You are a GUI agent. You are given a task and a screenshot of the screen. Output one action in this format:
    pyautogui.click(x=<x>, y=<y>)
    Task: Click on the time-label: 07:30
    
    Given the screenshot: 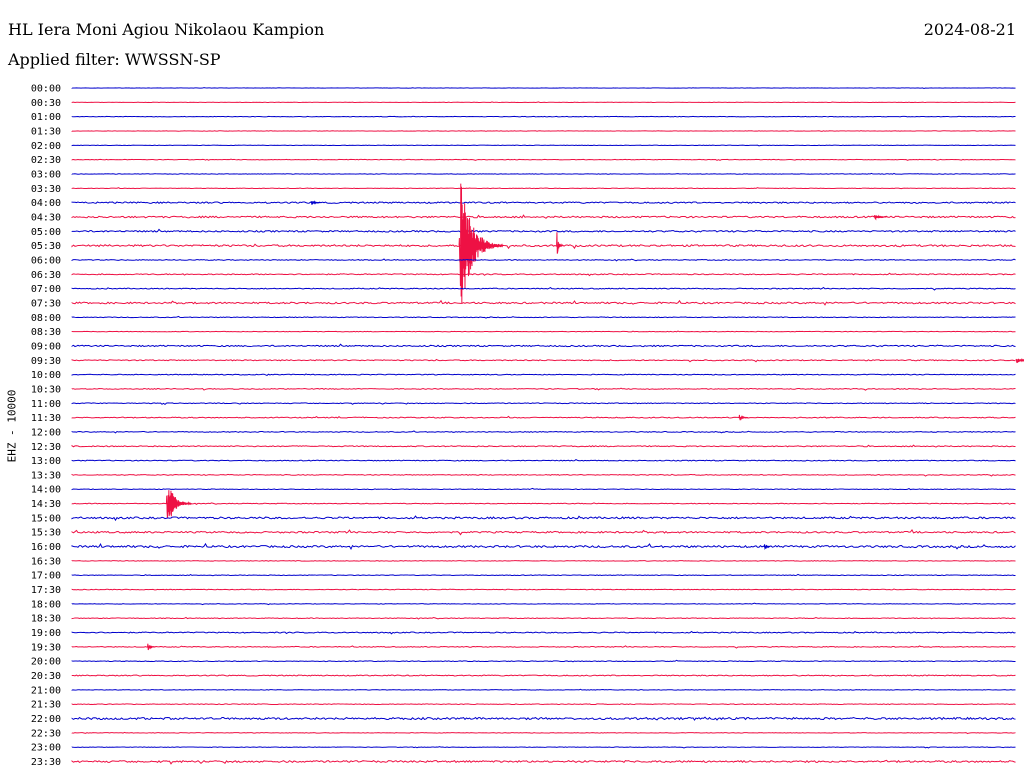 What is the action you would take?
    pyautogui.click(x=46, y=303)
    